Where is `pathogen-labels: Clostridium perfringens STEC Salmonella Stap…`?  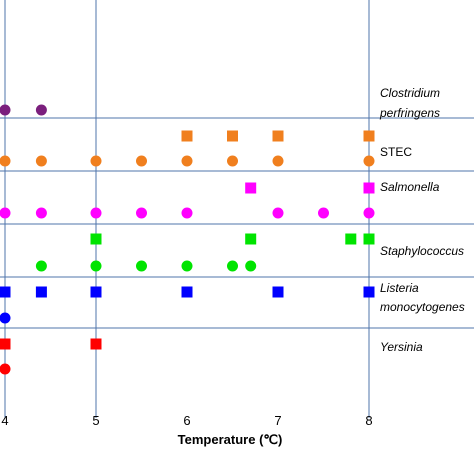 pathogen-labels: Clostridium perfringens STEC Salmonella Stap… is located at coordinates (422, 220).